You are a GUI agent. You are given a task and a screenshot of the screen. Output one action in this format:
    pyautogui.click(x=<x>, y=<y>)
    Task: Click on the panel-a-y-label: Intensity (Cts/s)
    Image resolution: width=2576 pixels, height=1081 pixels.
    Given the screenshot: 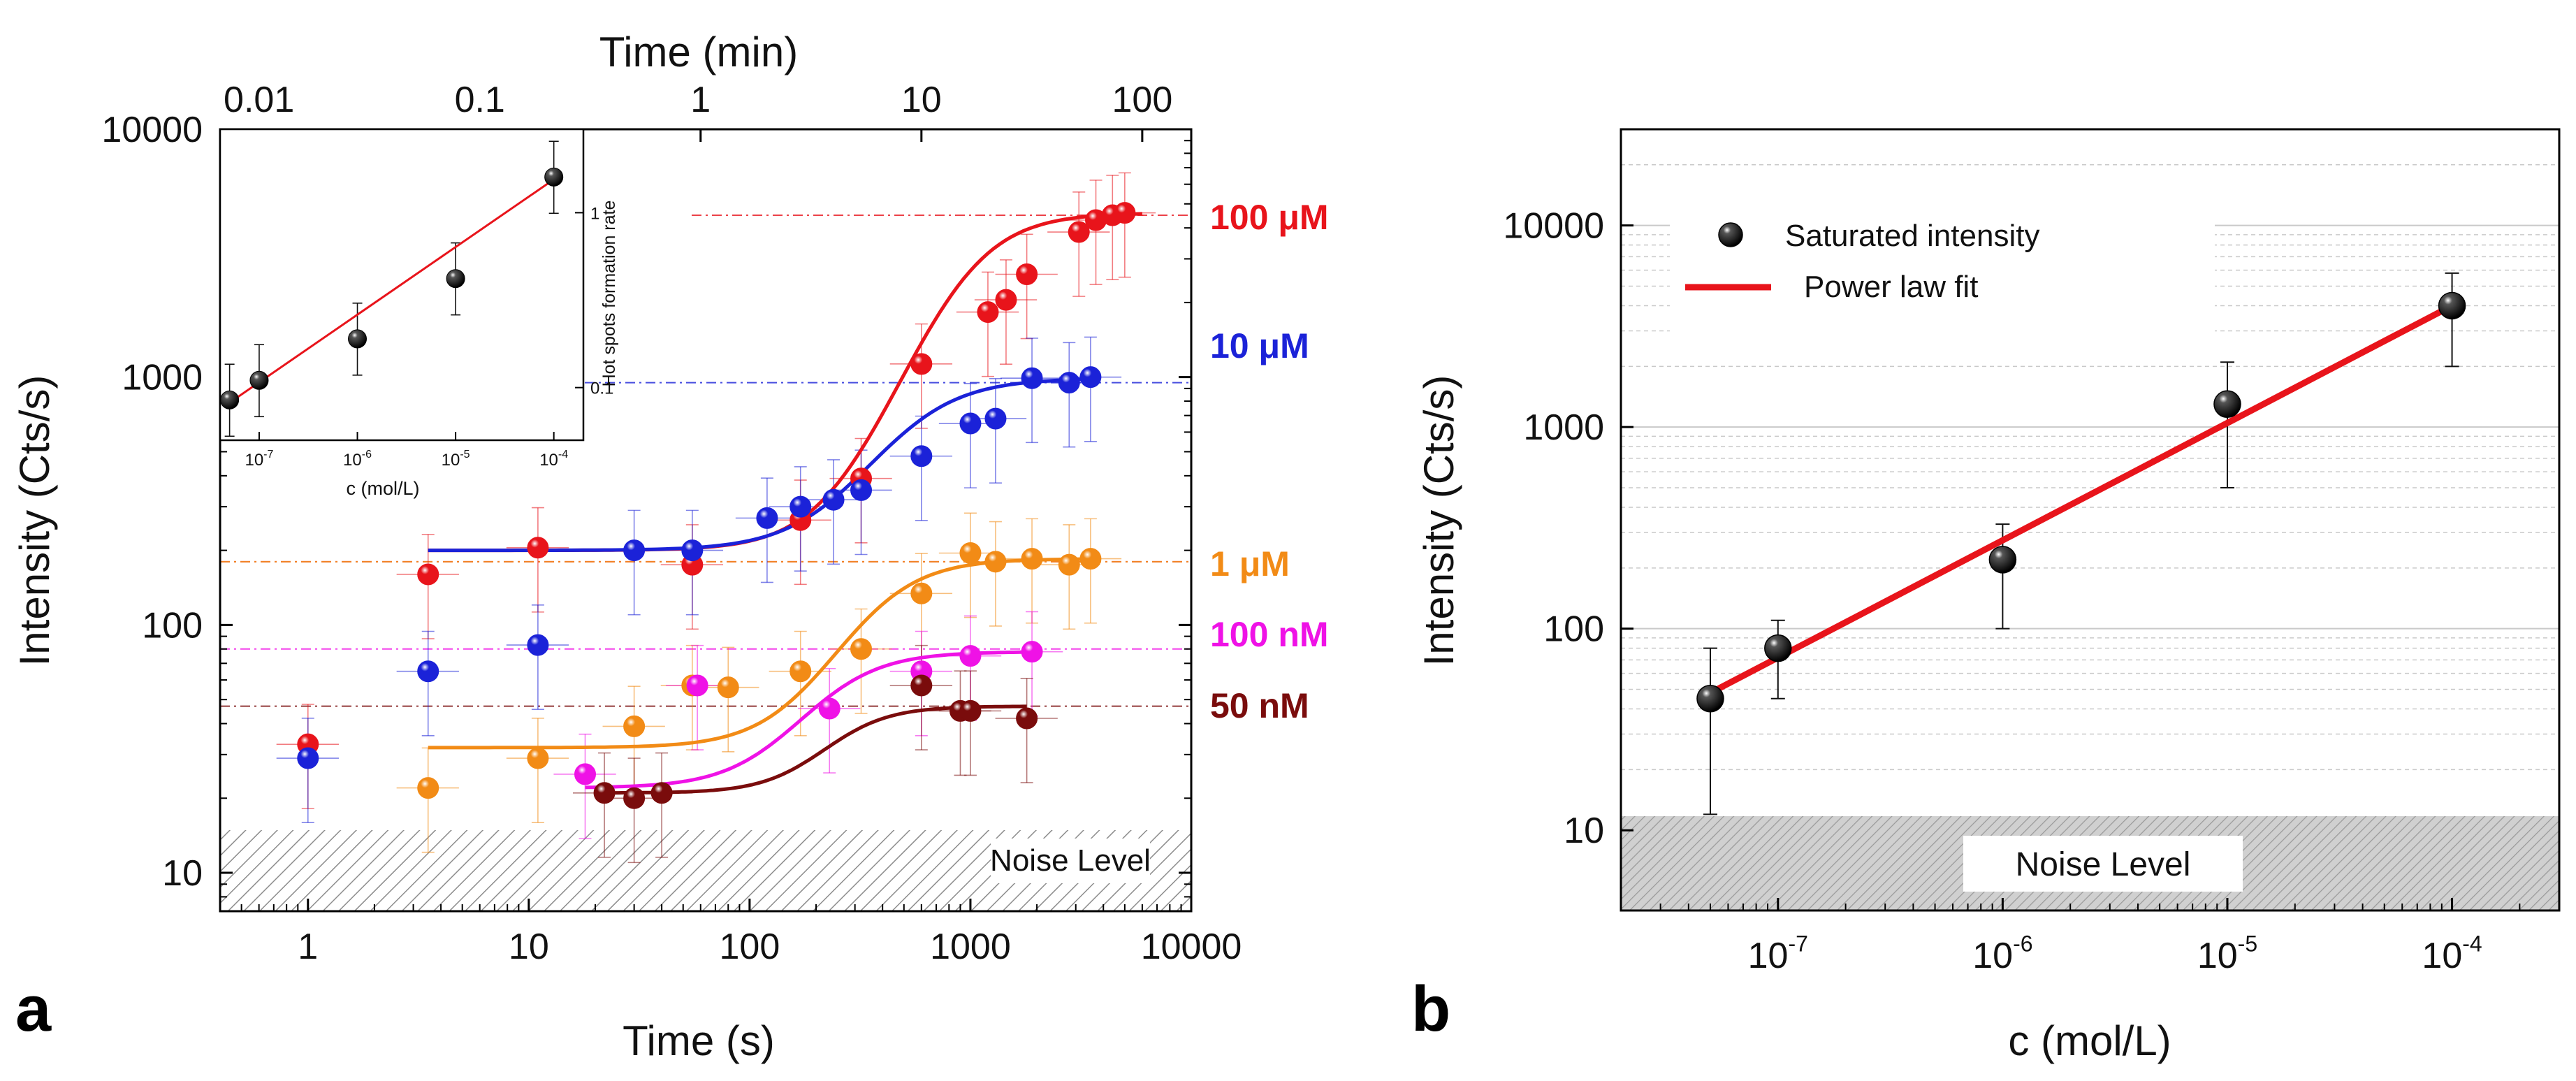 What is the action you would take?
    pyautogui.click(x=34, y=521)
    